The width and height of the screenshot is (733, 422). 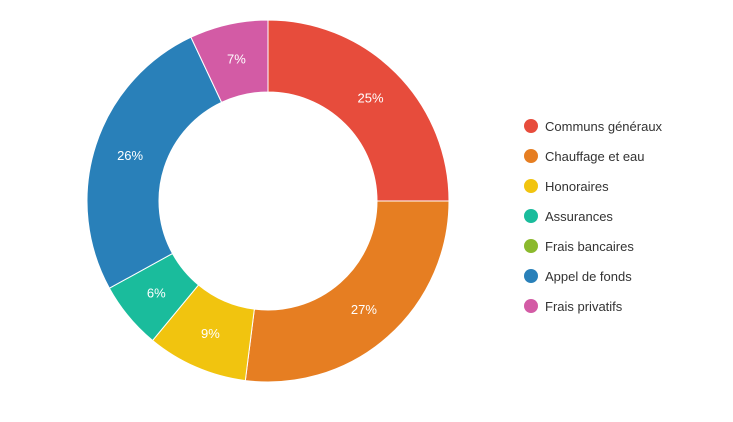 What do you see at coordinates (154, 162) in the screenshot?
I see `slice-appel-de-fonds` at bounding box center [154, 162].